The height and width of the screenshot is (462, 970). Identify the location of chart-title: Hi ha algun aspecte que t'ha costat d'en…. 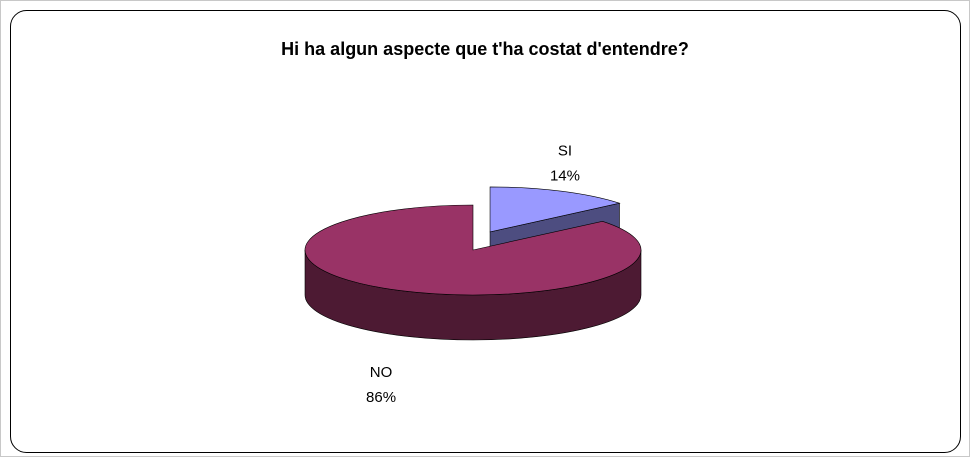
(485, 49).